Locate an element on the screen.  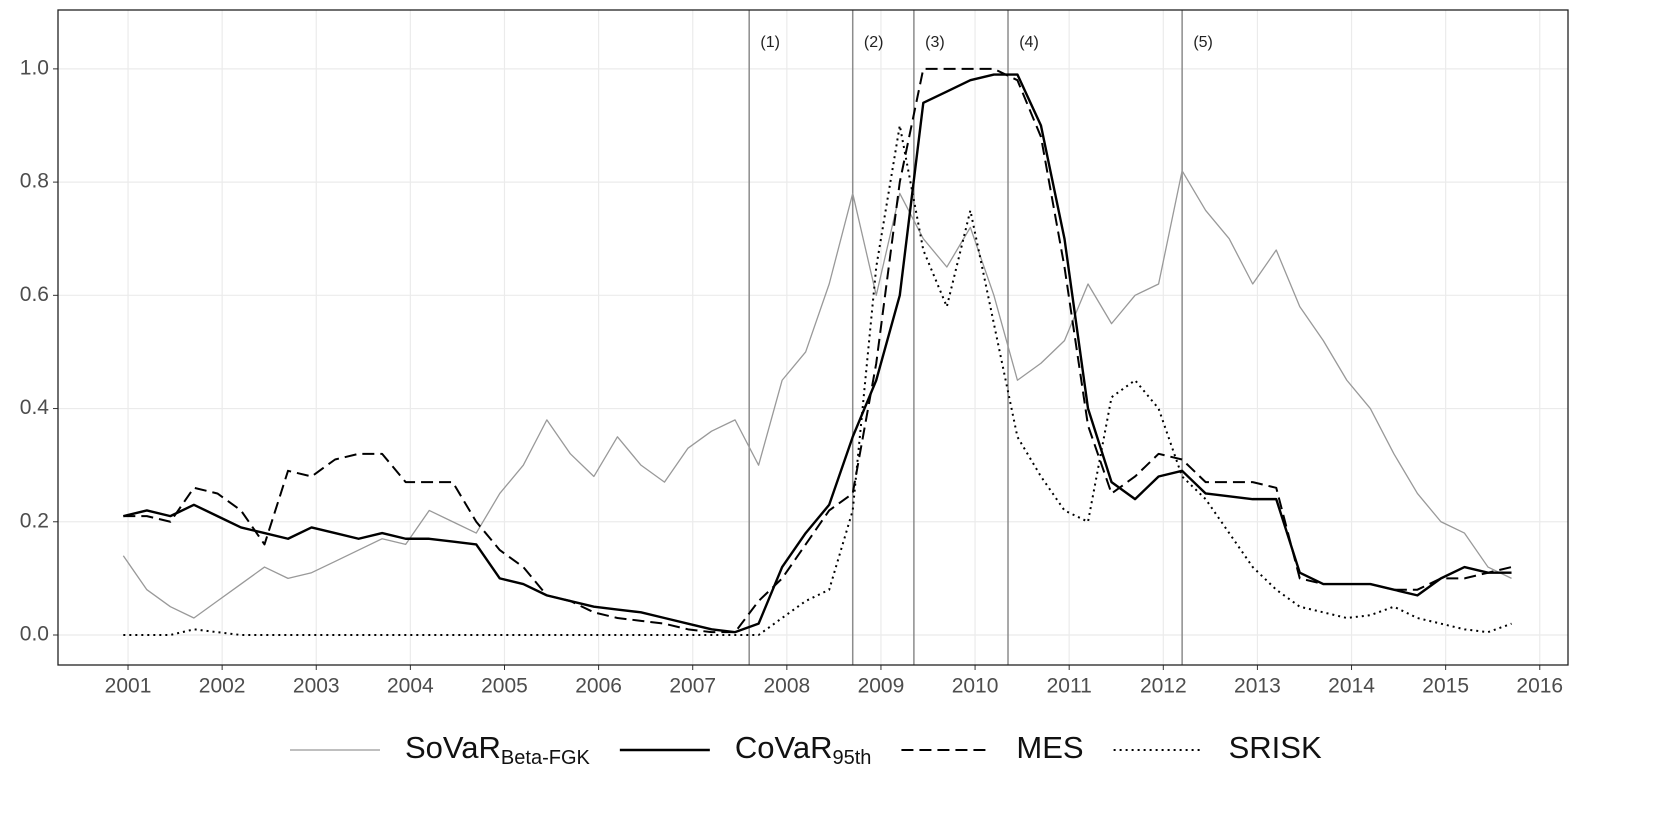
x-tick-label: 2015 is located at coordinates (1445, 686).